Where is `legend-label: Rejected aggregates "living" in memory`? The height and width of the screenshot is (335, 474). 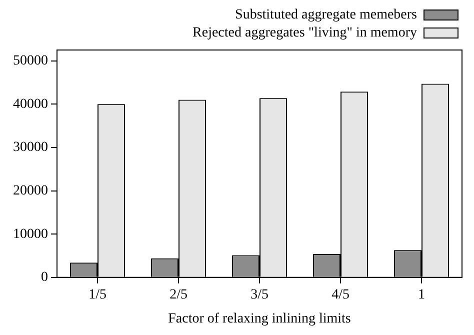
legend-label: Rejected aggregates "living" in memory is located at coordinates (304, 33).